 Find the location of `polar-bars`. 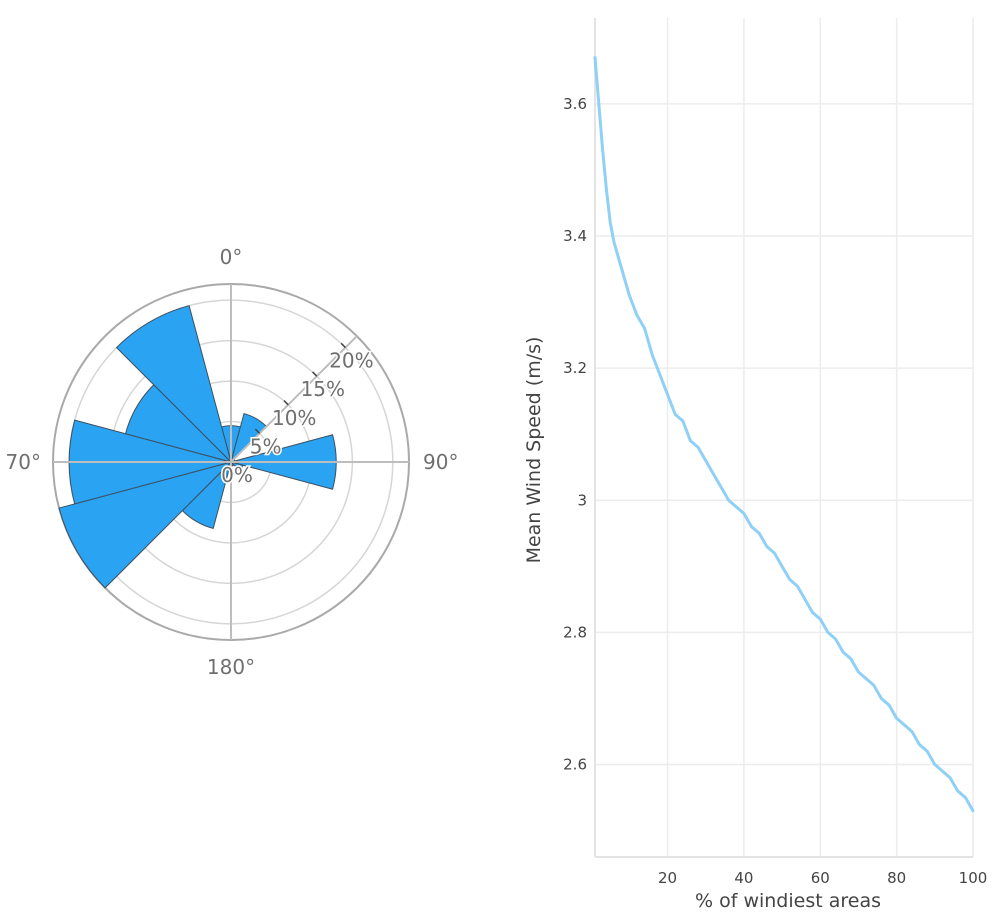

polar-bars is located at coordinates (197, 447).